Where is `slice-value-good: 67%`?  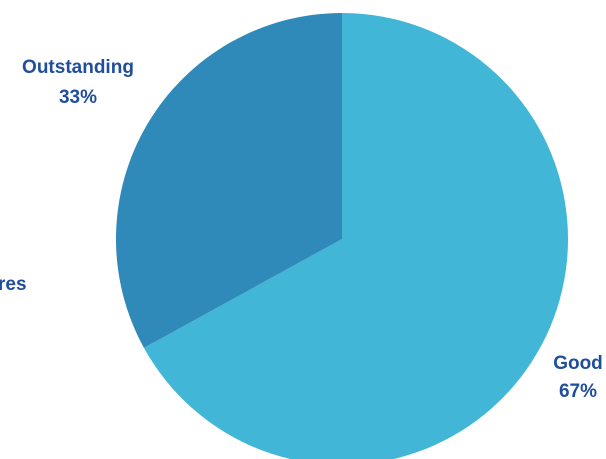 slice-value-good: 67% is located at coordinates (578, 391).